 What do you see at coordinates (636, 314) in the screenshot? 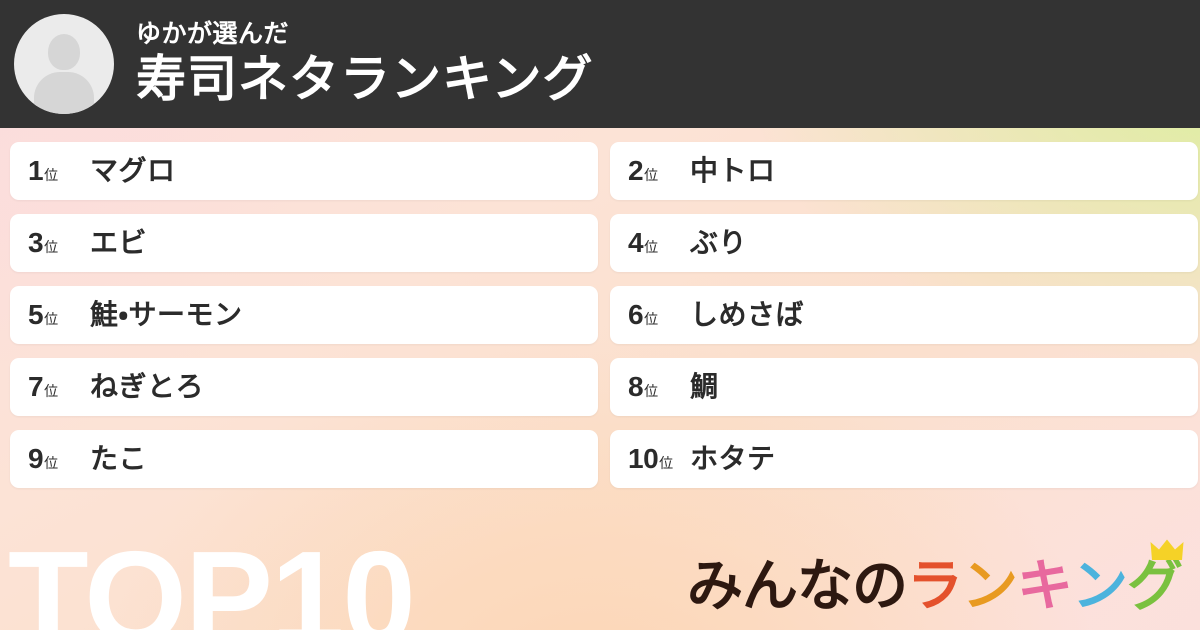
I see `rank-digits: 6` at bounding box center [636, 314].